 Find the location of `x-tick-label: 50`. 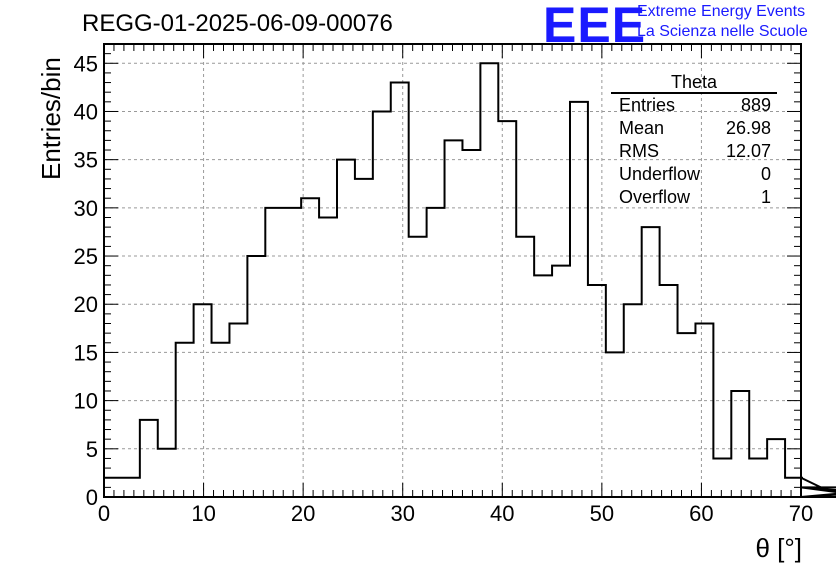

x-tick-label: 50 is located at coordinates (602, 513).